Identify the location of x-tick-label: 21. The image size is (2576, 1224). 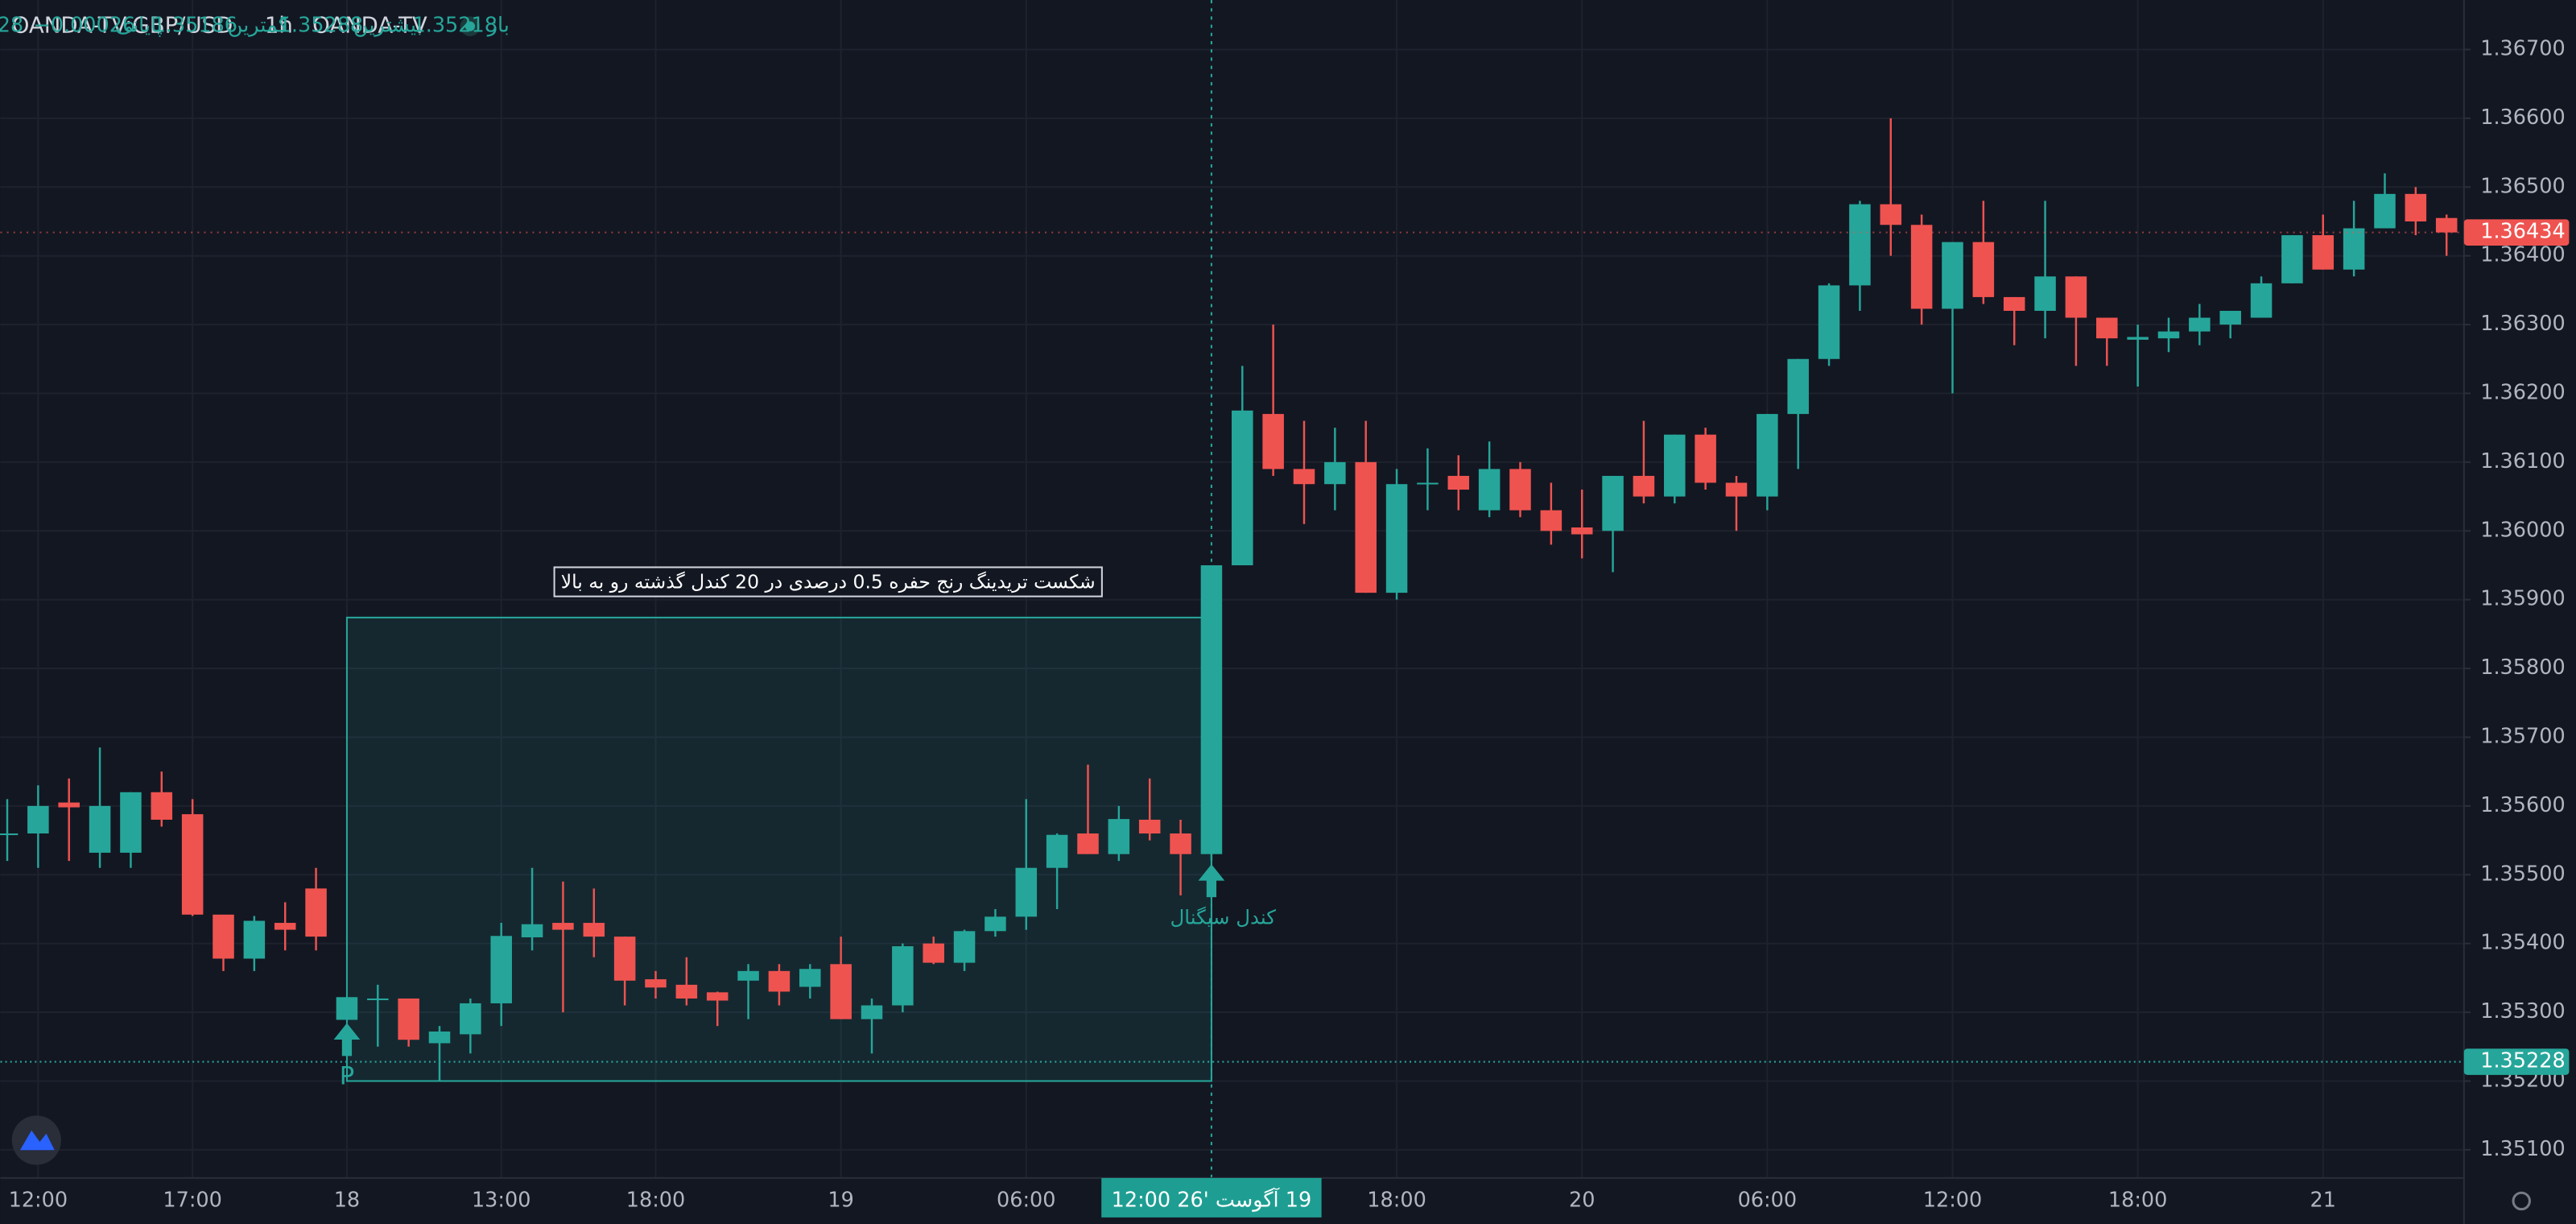
(2323, 1200).